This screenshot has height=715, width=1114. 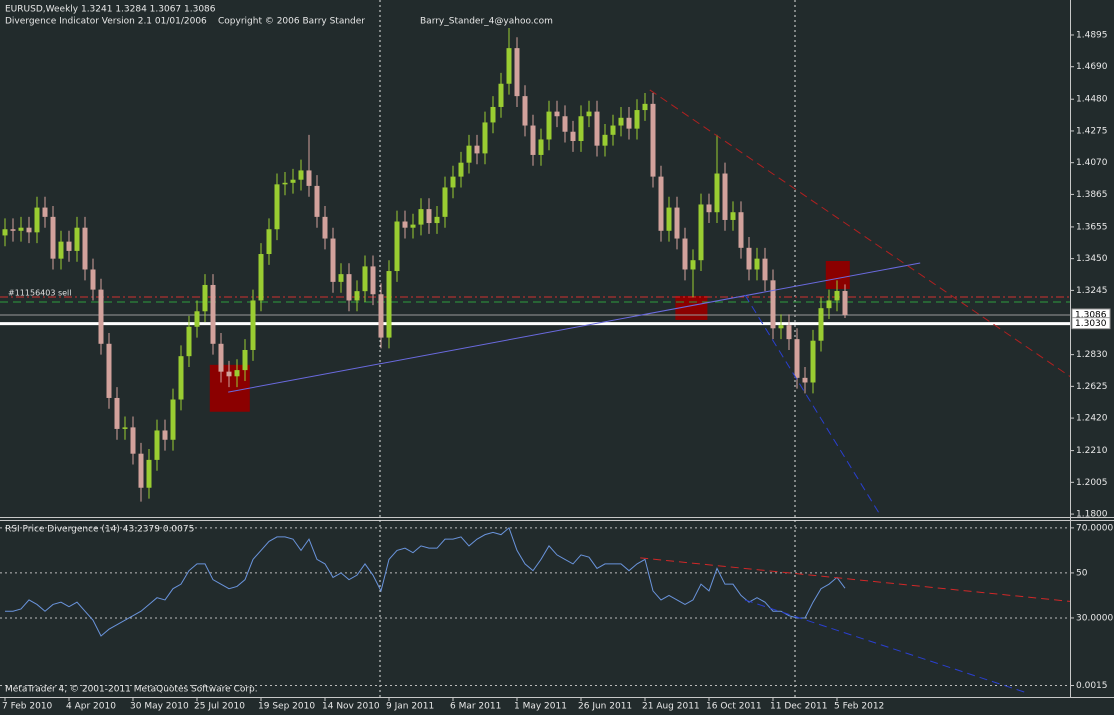 What do you see at coordinates (1092, 227) in the screenshot?
I see `y-tick-label: 1.3655` at bounding box center [1092, 227].